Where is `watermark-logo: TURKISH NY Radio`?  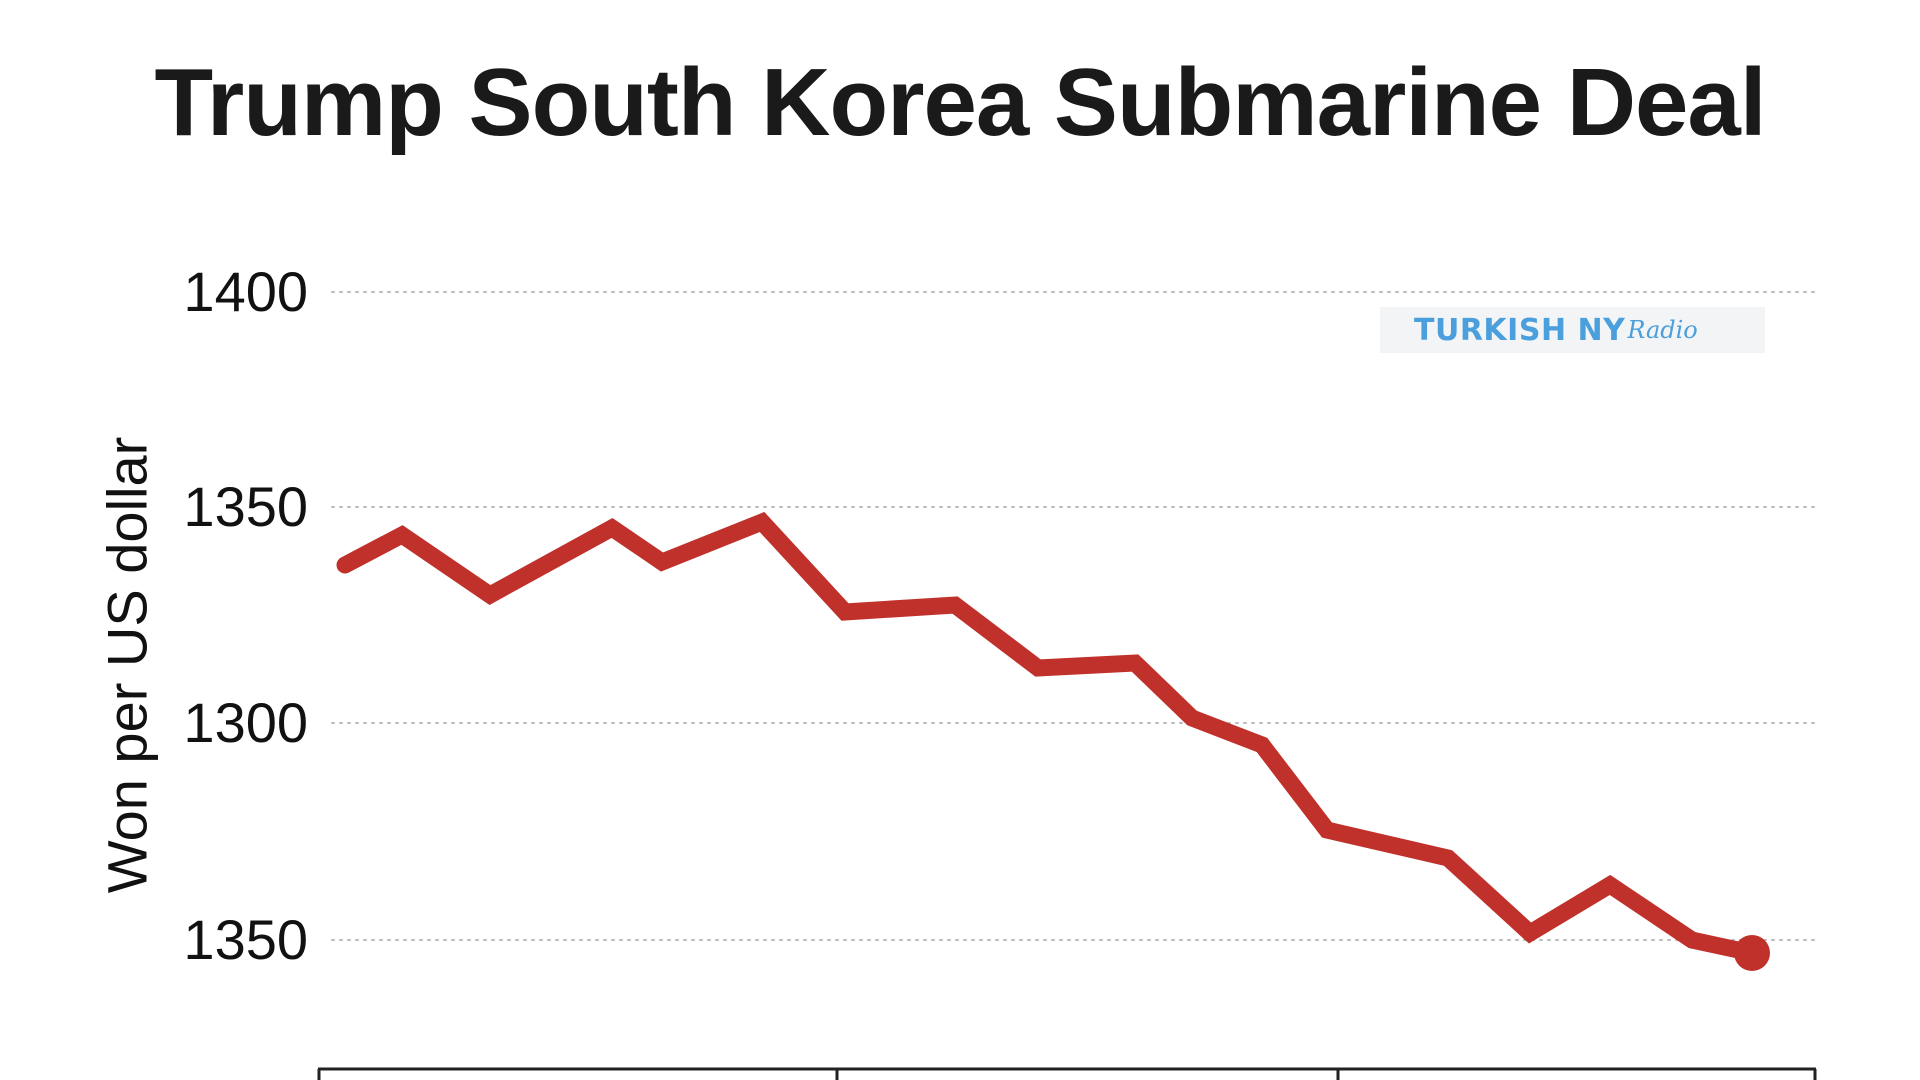
watermark-logo: TURKISH NY Radio is located at coordinates (1572, 330).